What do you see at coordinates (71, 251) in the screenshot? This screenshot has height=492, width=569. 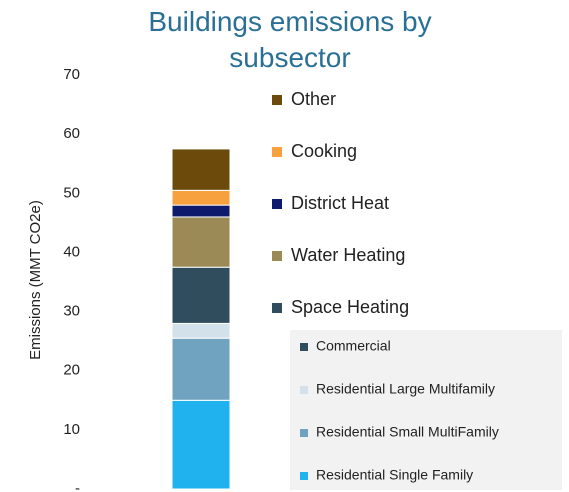 I see `y-tick-label: 40` at bounding box center [71, 251].